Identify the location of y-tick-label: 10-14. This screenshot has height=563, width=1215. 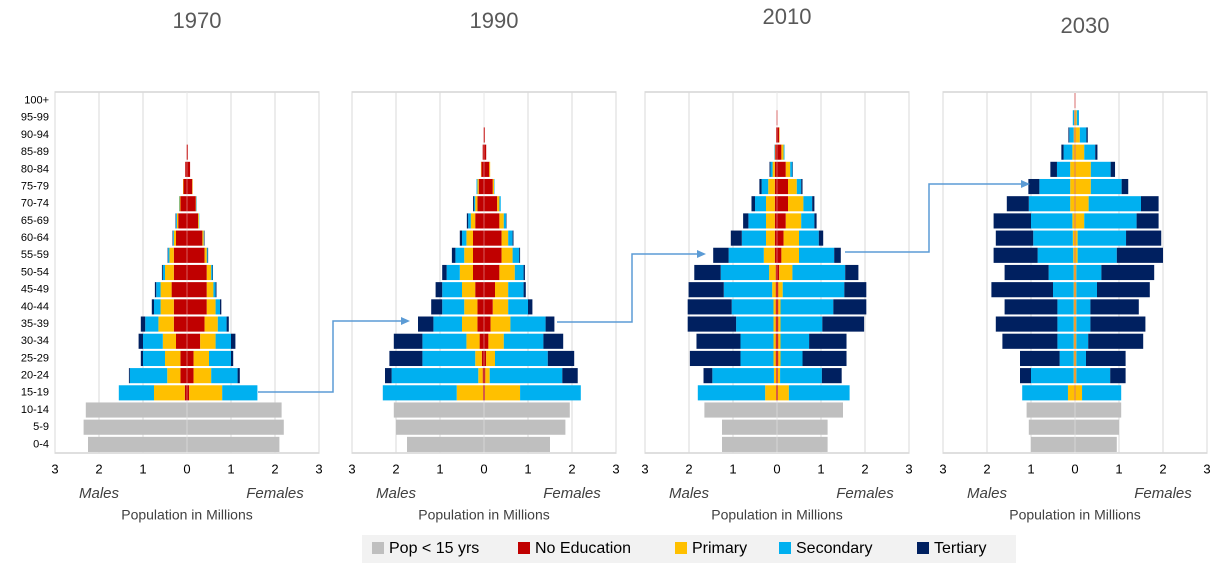
(35, 410).